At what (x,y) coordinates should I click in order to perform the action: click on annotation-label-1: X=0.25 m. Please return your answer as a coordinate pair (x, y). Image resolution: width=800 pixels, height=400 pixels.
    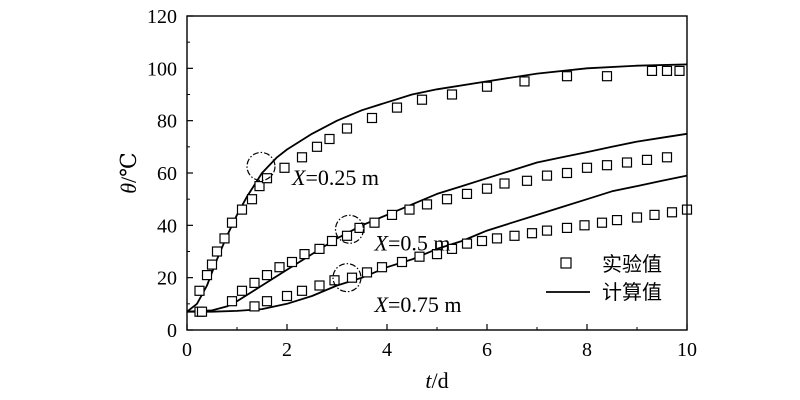
    Looking at the image, I should click on (335, 177).